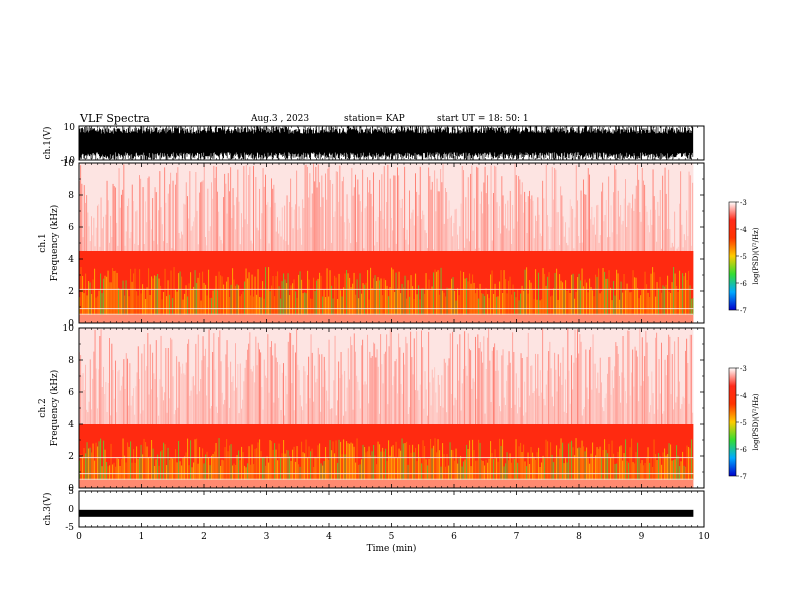  What do you see at coordinates (280, 119) in the screenshot?
I see `date-label: Aug.3 , 2023` at bounding box center [280, 119].